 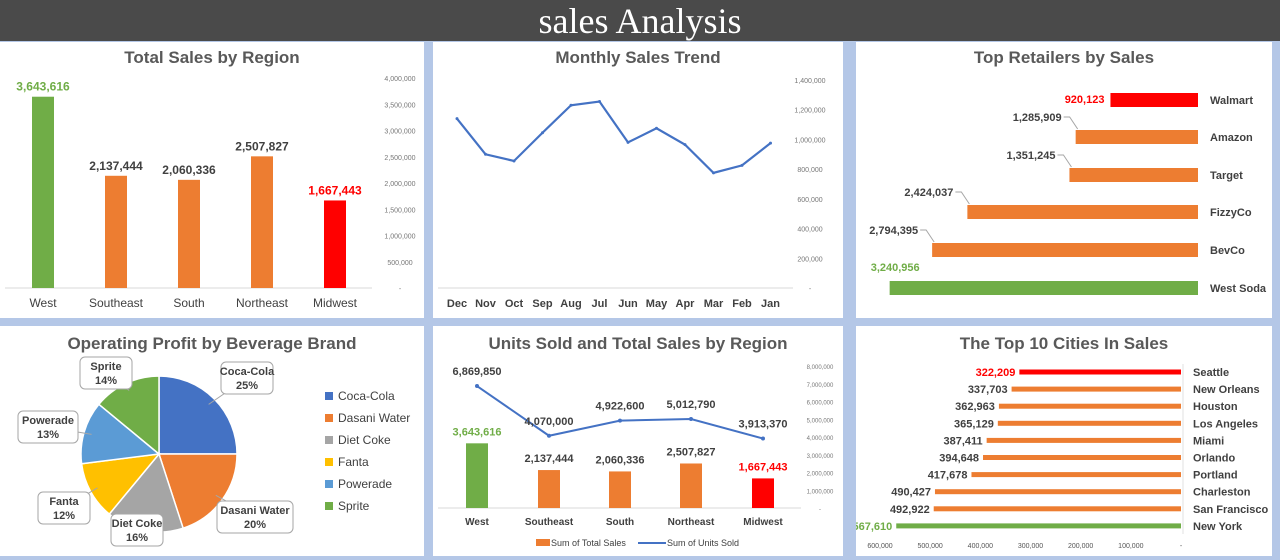 What do you see at coordinates (399, 79) in the screenshot?
I see `y-tick-label: 4,000,000` at bounding box center [399, 79].